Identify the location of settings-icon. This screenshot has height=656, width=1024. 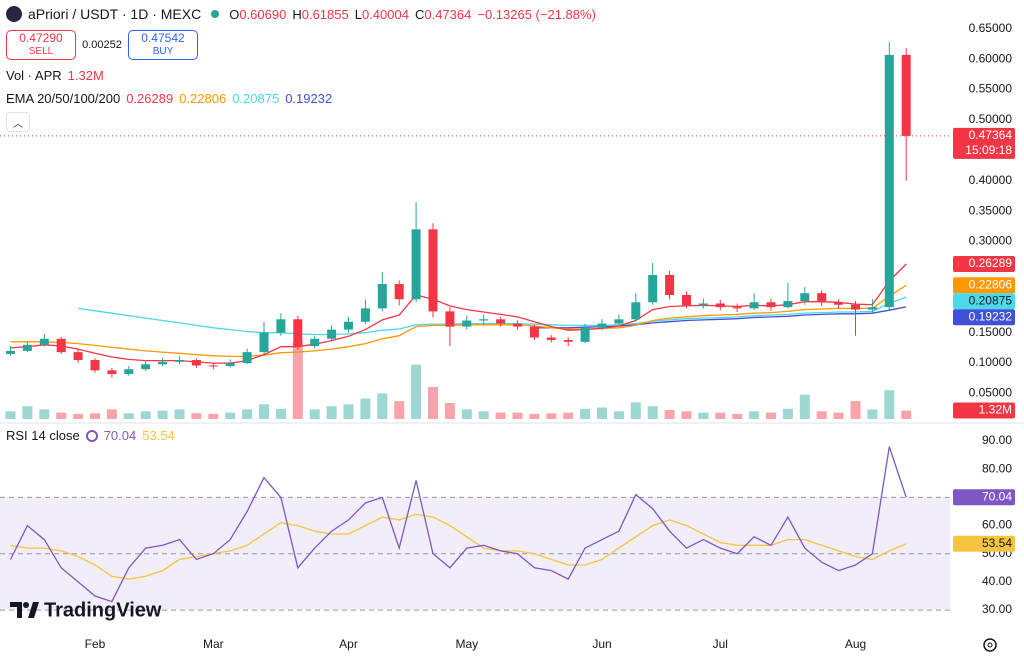
(990, 645).